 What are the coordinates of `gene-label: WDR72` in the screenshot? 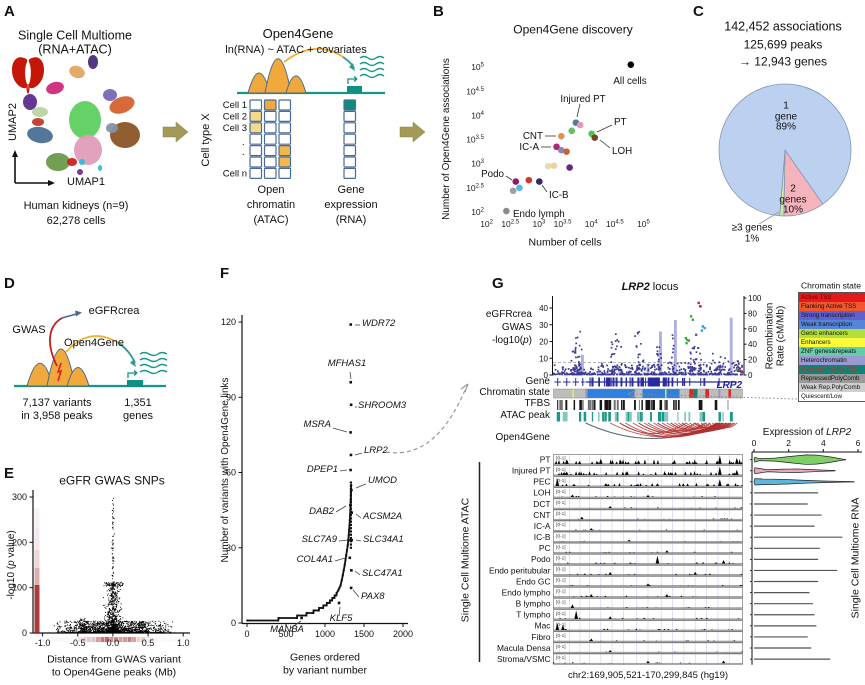 It's located at (379, 323).